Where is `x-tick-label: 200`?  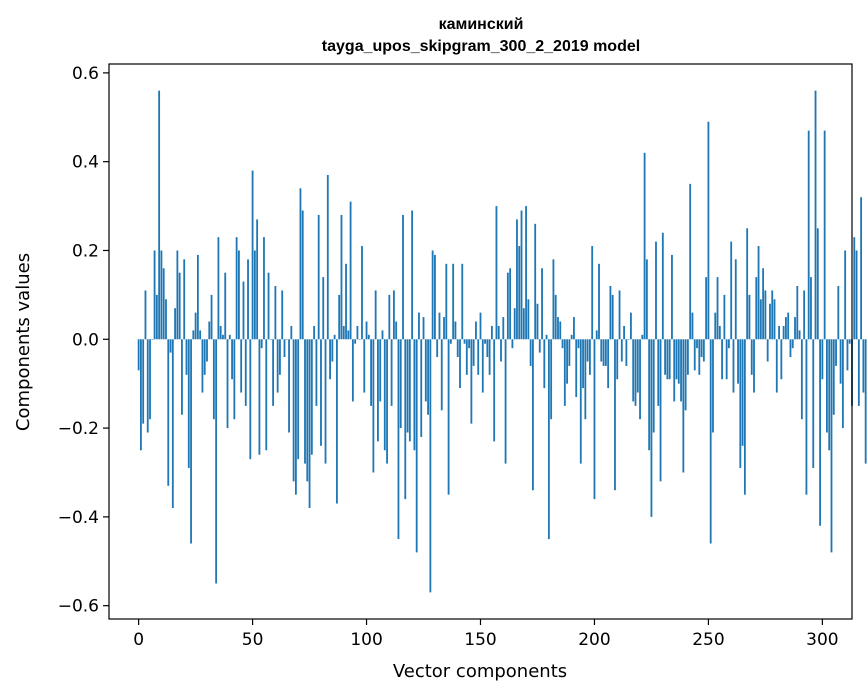
x-tick-label: 200 is located at coordinates (594, 640).